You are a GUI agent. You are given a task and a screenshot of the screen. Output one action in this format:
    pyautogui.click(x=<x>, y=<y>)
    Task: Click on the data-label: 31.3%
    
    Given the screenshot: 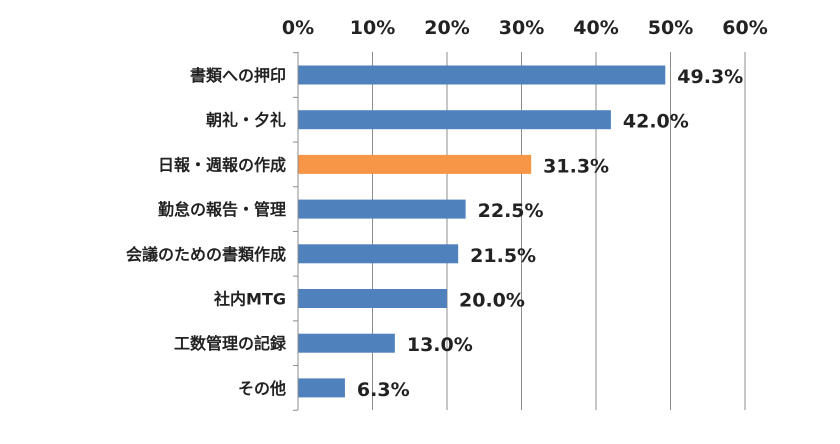 What is the action you would take?
    pyautogui.click(x=576, y=166)
    